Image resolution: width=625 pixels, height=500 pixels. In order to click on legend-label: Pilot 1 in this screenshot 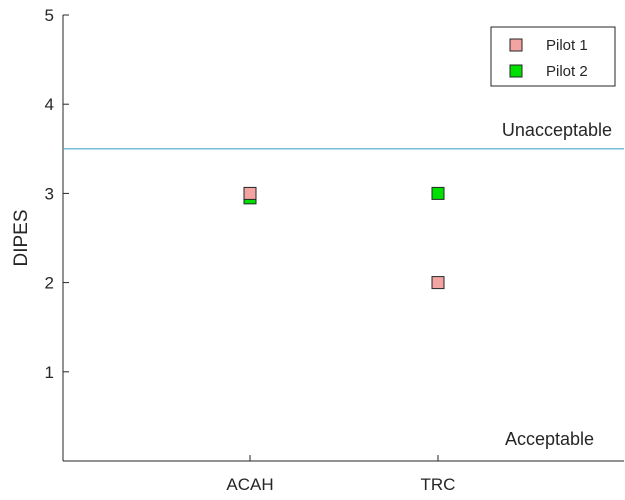, I will do `click(567, 45)`.